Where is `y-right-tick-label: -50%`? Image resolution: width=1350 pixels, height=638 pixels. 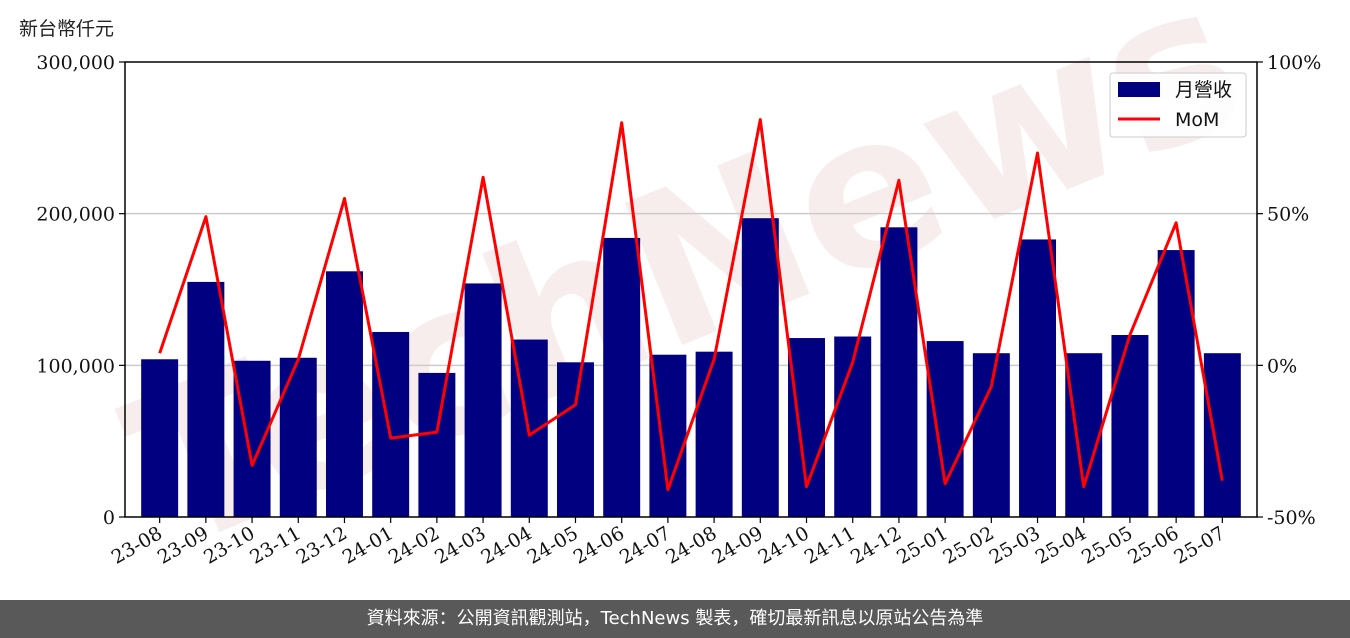
y-right-tick-label: -50% is located at coordinates (1291, 518).